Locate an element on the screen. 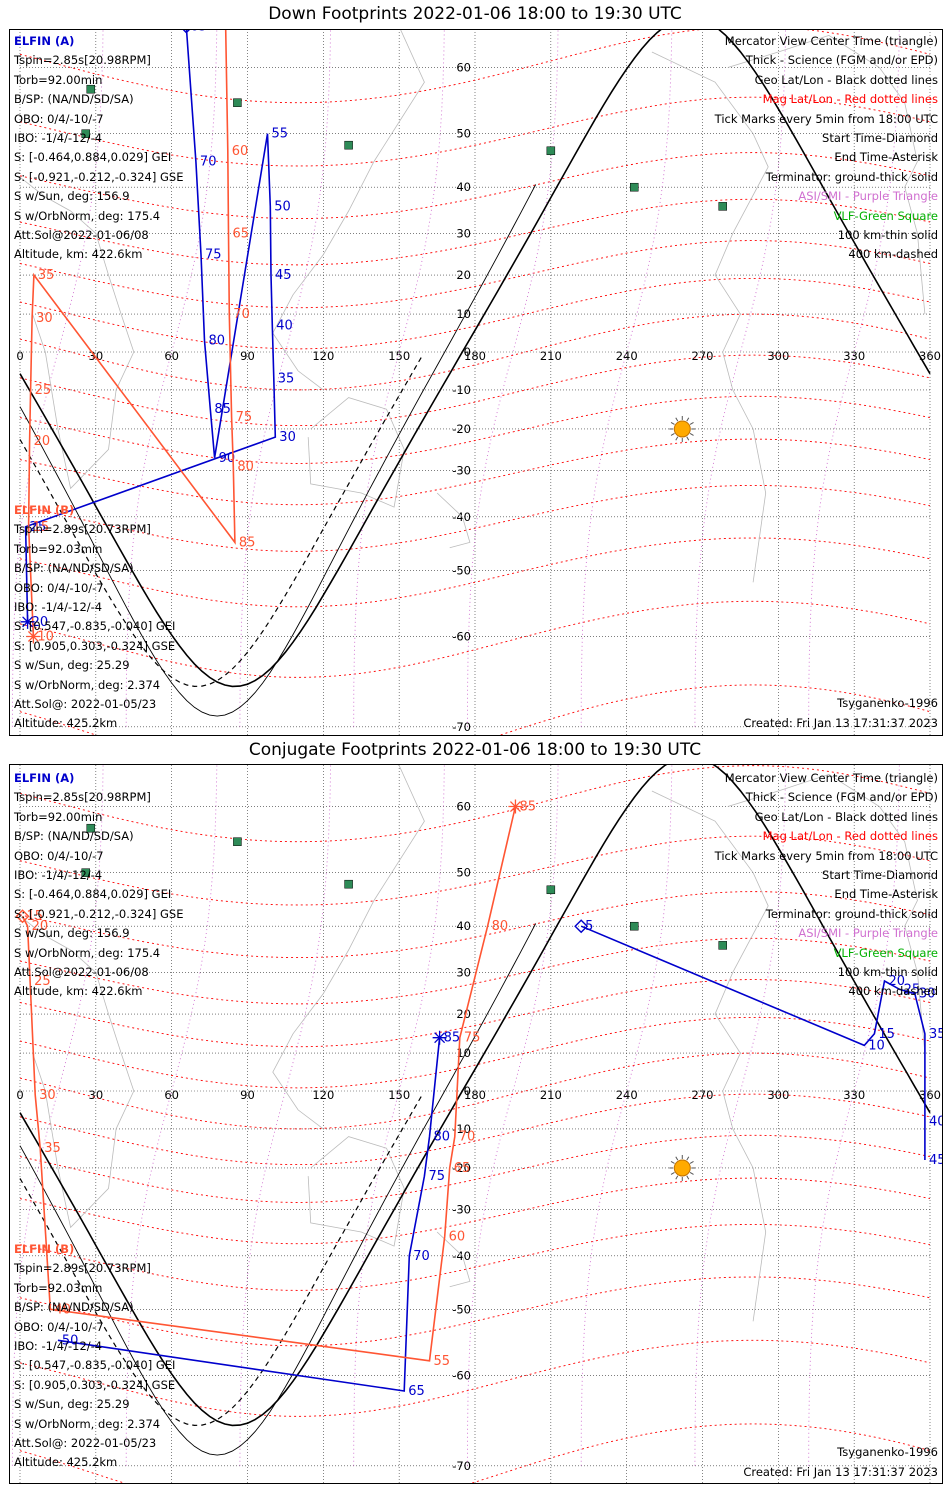 The width and height of the screenshot is (950, 1500). lon-tick-label: 0 is located at coordinates (19, 356).